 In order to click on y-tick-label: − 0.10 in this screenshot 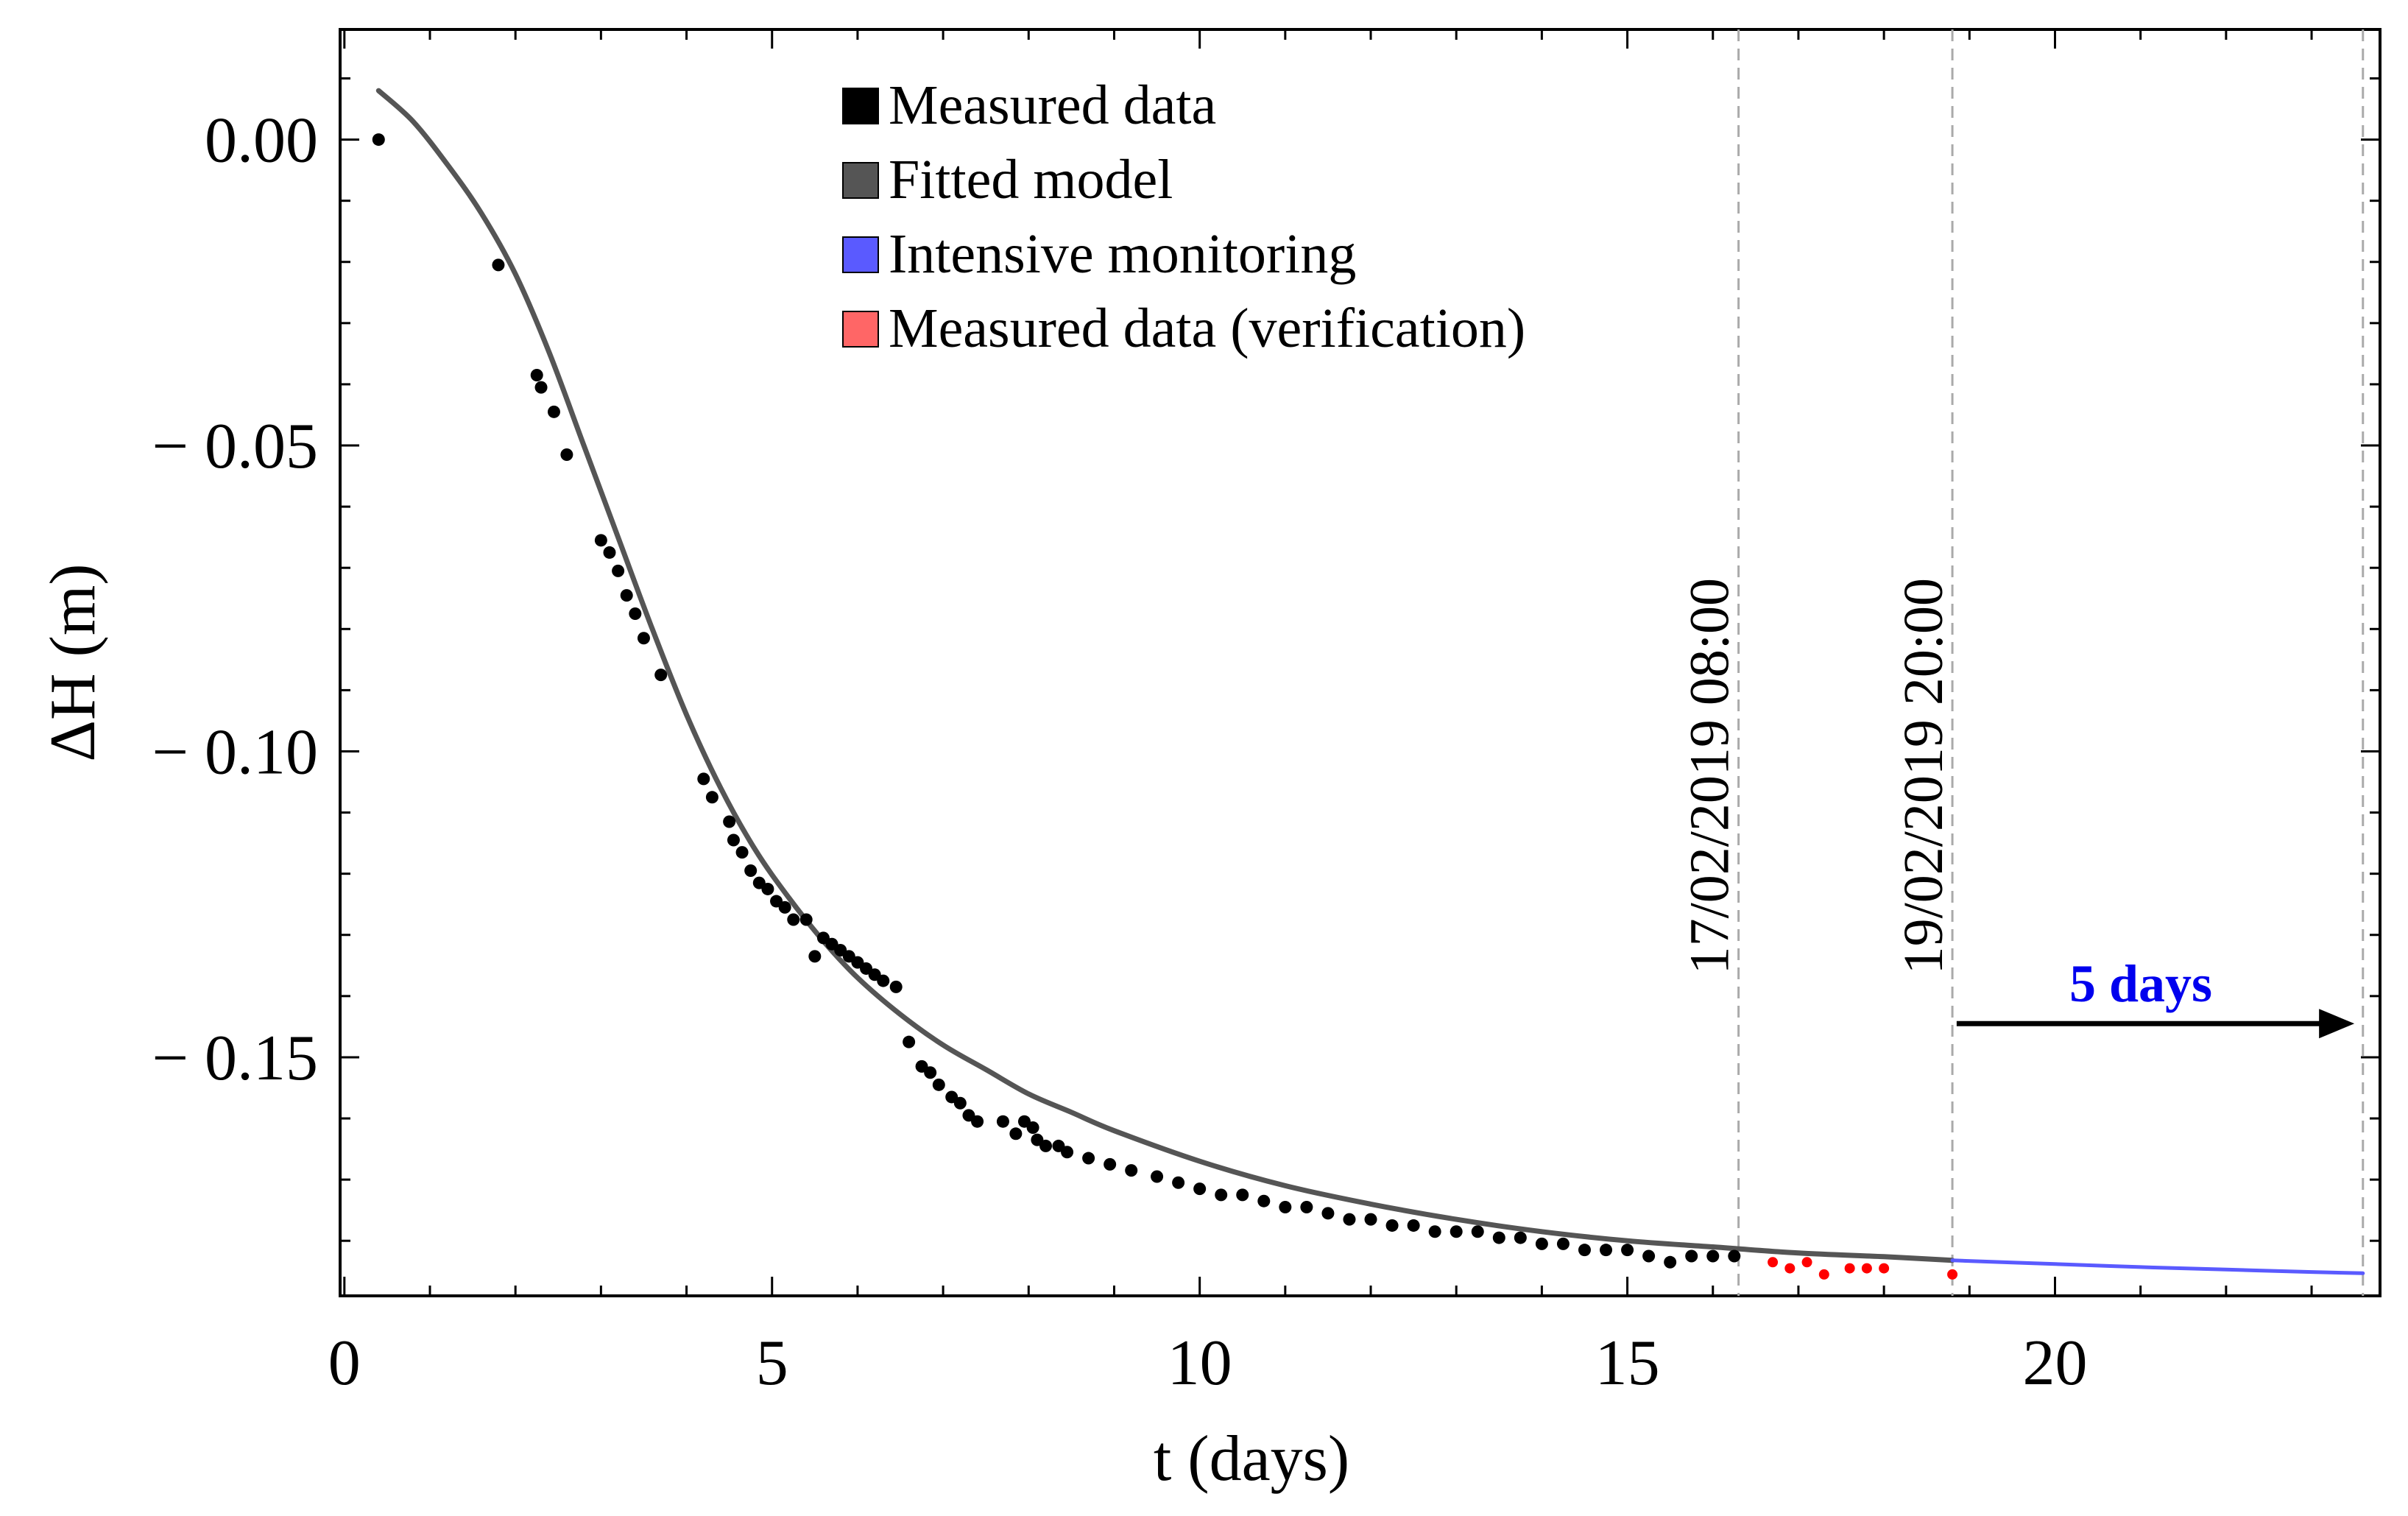, I will do `click(235, 752)`.